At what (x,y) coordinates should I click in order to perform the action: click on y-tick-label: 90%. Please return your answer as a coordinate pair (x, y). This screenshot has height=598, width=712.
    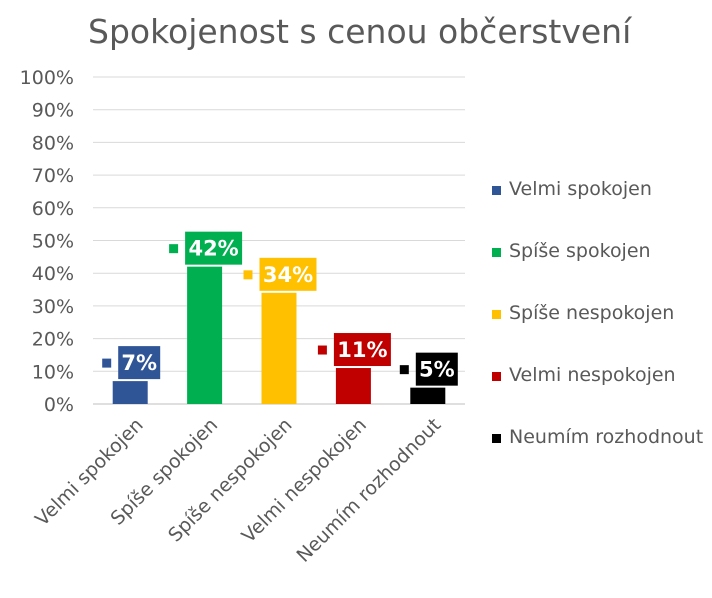
    Looking at the image, I should click on (53, 111).